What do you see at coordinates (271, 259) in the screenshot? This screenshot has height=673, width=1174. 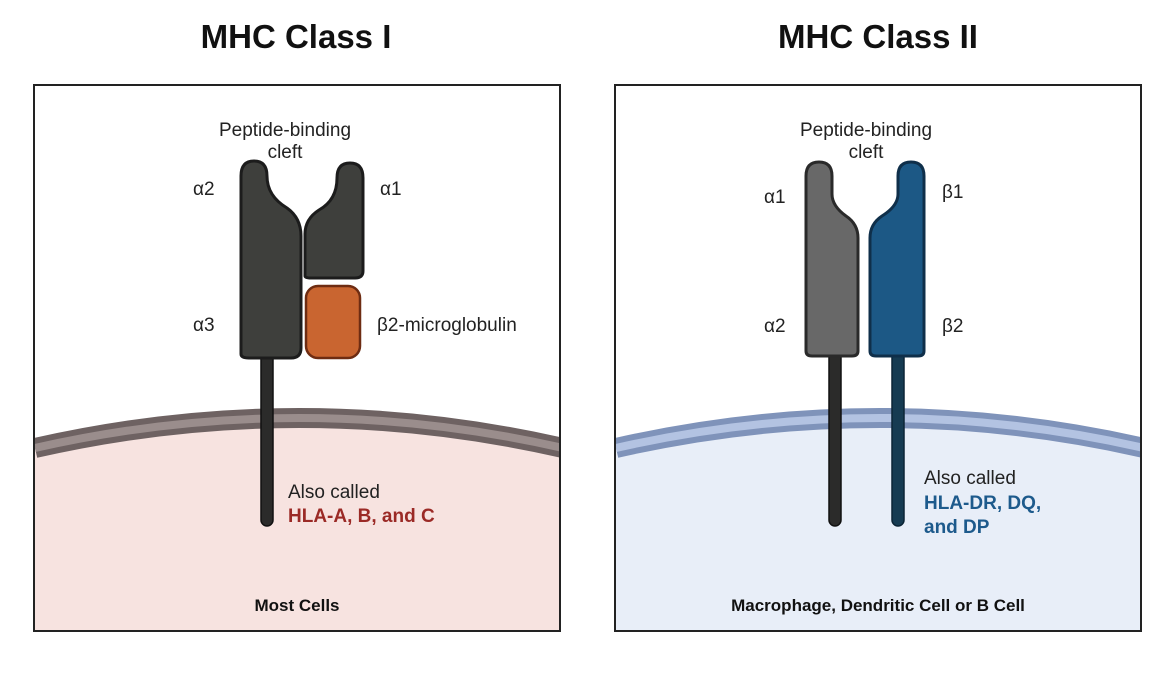 I see `alpha2-alpha3-domain` at bounding box center [271, 259].